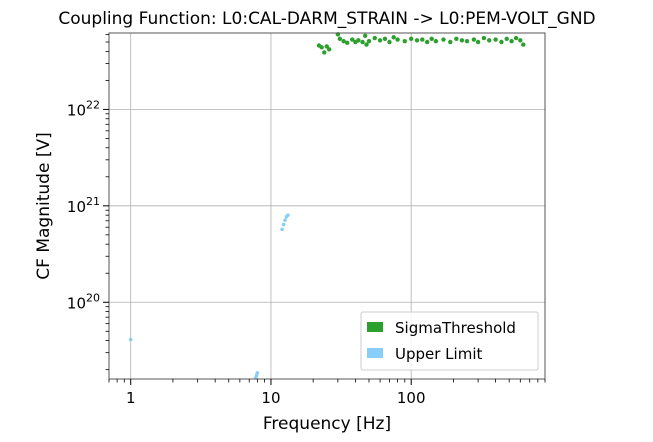 The width and height of the screenshot is (653, 442). I want to click on legend-label-upper-limit: Upper Limit, so click(438, 354).